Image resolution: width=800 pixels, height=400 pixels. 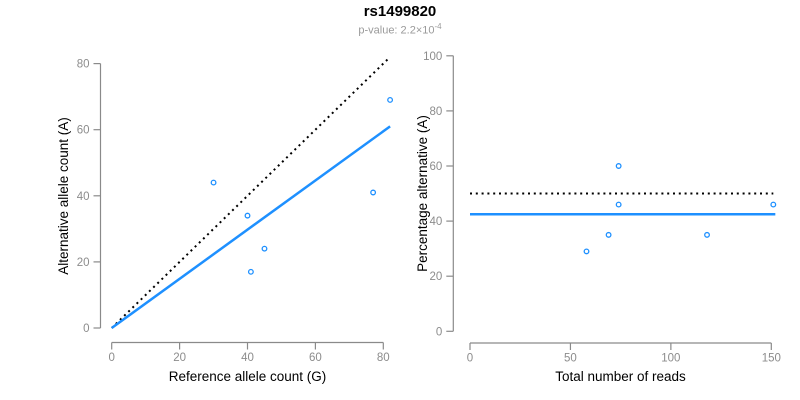 What do you see at coordinates (248, 376) in the screenshot?
I see `x-axis-title: Reference allele count (G)` at bounding box center [248, 376].